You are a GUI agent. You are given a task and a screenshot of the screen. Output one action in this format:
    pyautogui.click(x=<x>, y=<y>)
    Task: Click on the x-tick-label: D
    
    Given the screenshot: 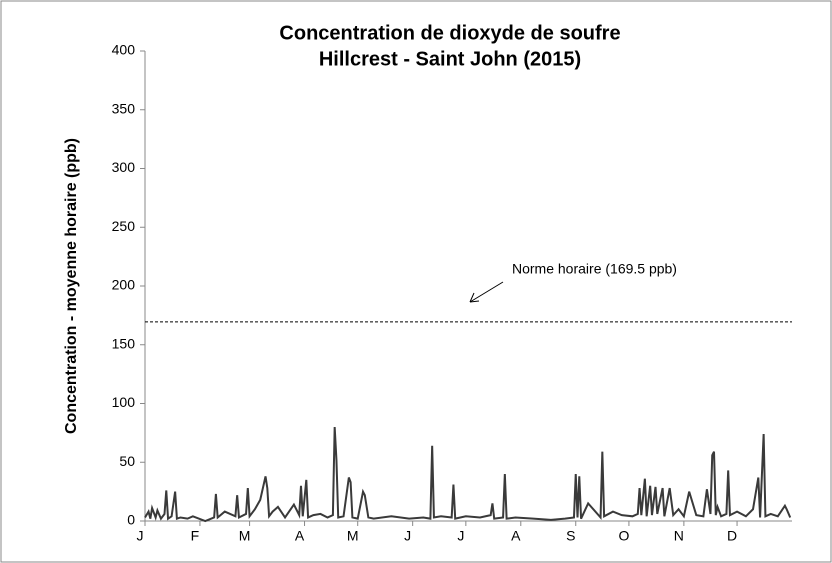 What is the action you would take?
    pyautogui.click(x=732, y=536)
    